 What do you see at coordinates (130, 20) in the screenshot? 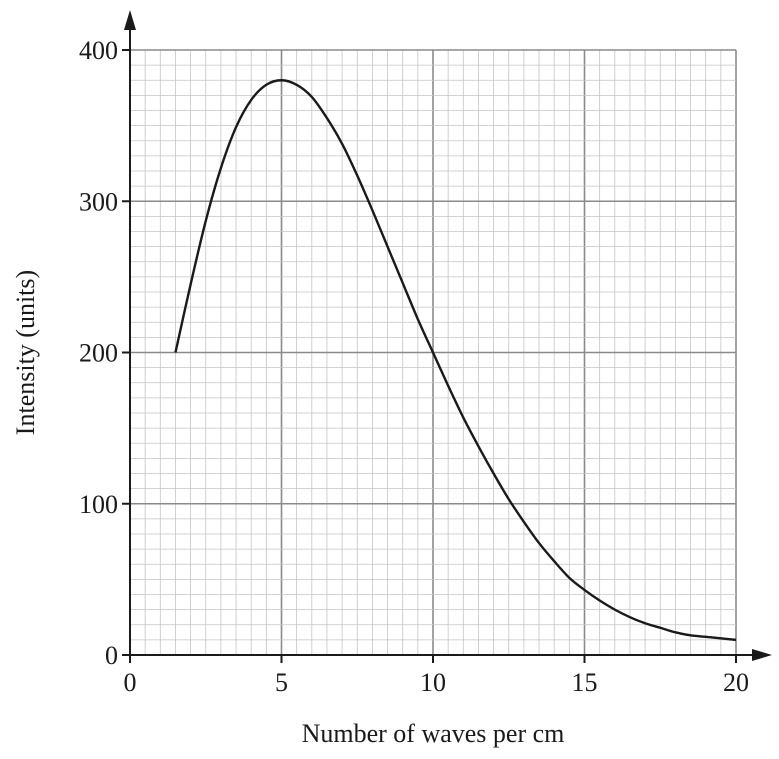
I see `y-axis-arrowhead` at bounding box center [130, 20].